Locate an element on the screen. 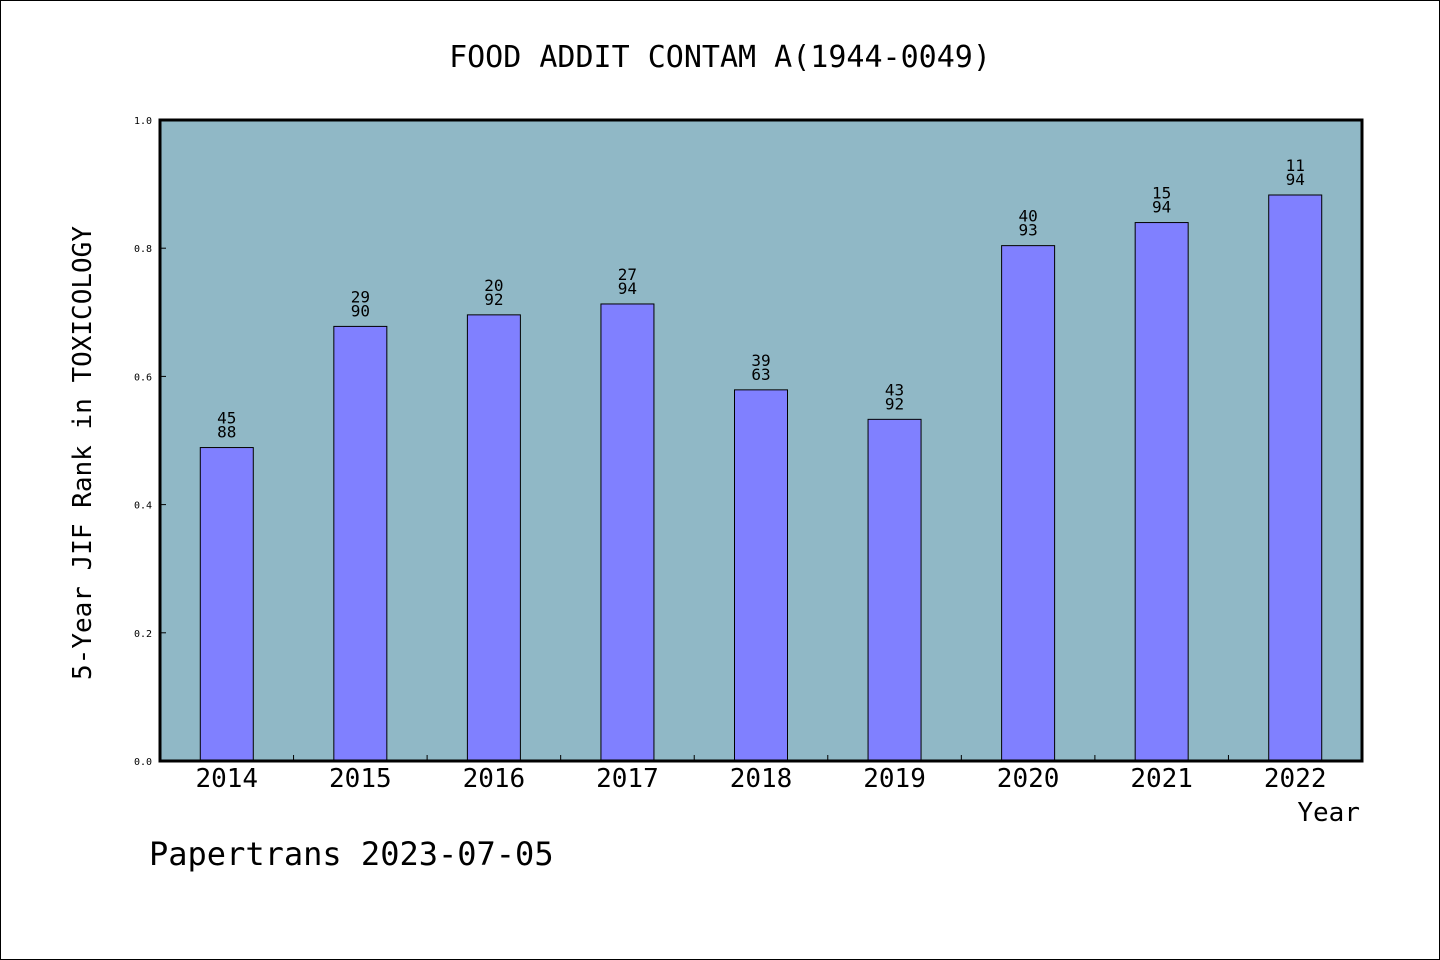 The height and width of the screenshot is (960, 1440). bar-label-2021-1: 15 is located at coordinates (1161, 193).